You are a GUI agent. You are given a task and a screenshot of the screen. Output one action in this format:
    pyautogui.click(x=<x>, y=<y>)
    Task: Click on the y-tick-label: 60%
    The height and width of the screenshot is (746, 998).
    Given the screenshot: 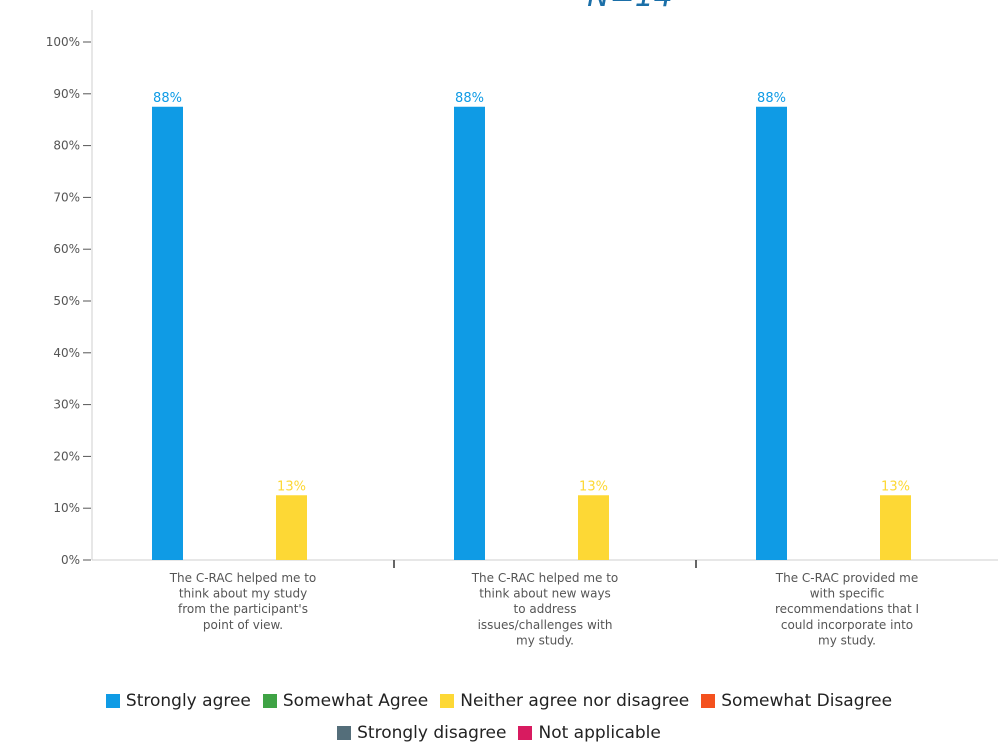 What is the action you would take?
    pyautogui.click(x=66, y=249)
    